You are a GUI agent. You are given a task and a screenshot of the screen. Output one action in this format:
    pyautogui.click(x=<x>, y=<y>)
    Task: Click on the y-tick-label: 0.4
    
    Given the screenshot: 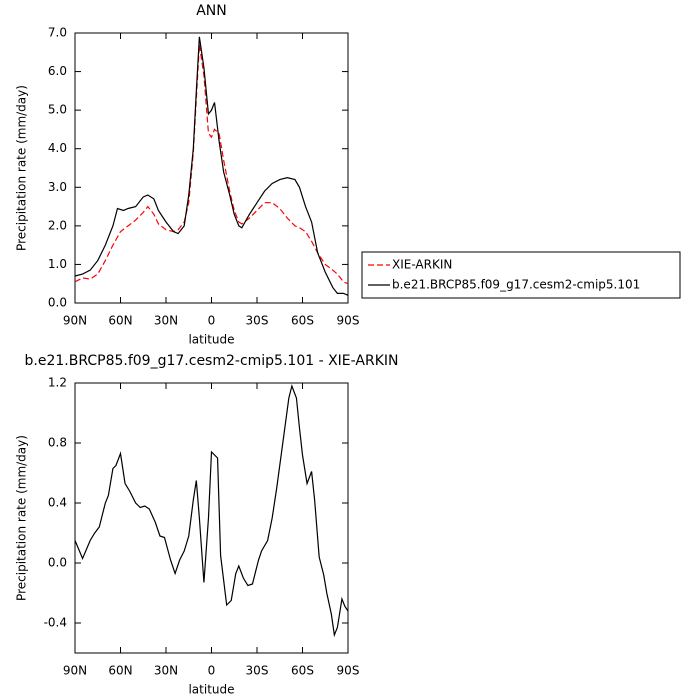 What is the action you would take?
    pyautogui.click(x=57, y=503)
    